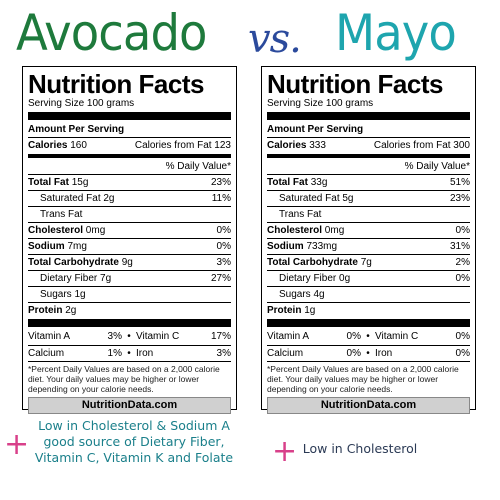 This screenshot has height=500, width=500. What do you see at coordinates (129, 198) in the screenshot?
I see `nutrient-row: Saturated Fat 2g 11%` at bounding box center [129, 198].